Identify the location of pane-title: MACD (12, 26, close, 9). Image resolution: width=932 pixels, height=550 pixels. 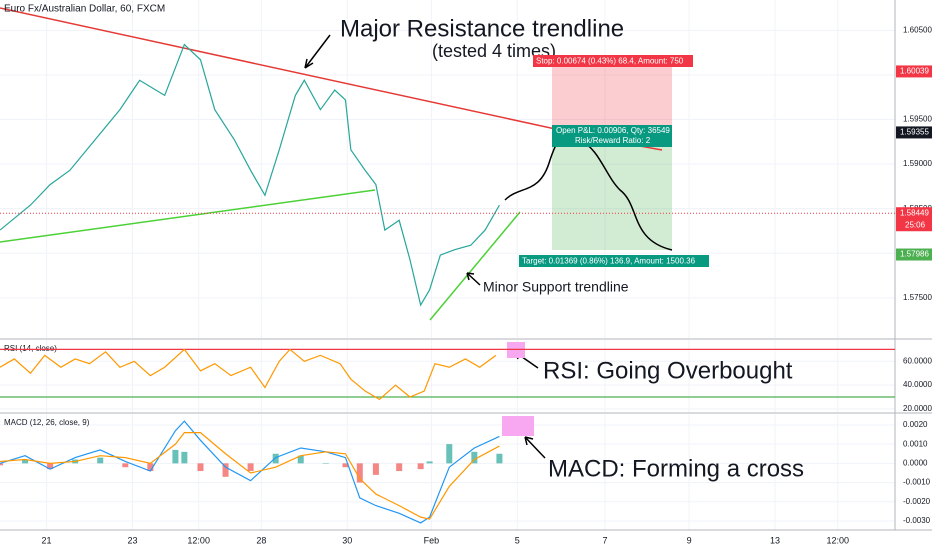
(47, 422).